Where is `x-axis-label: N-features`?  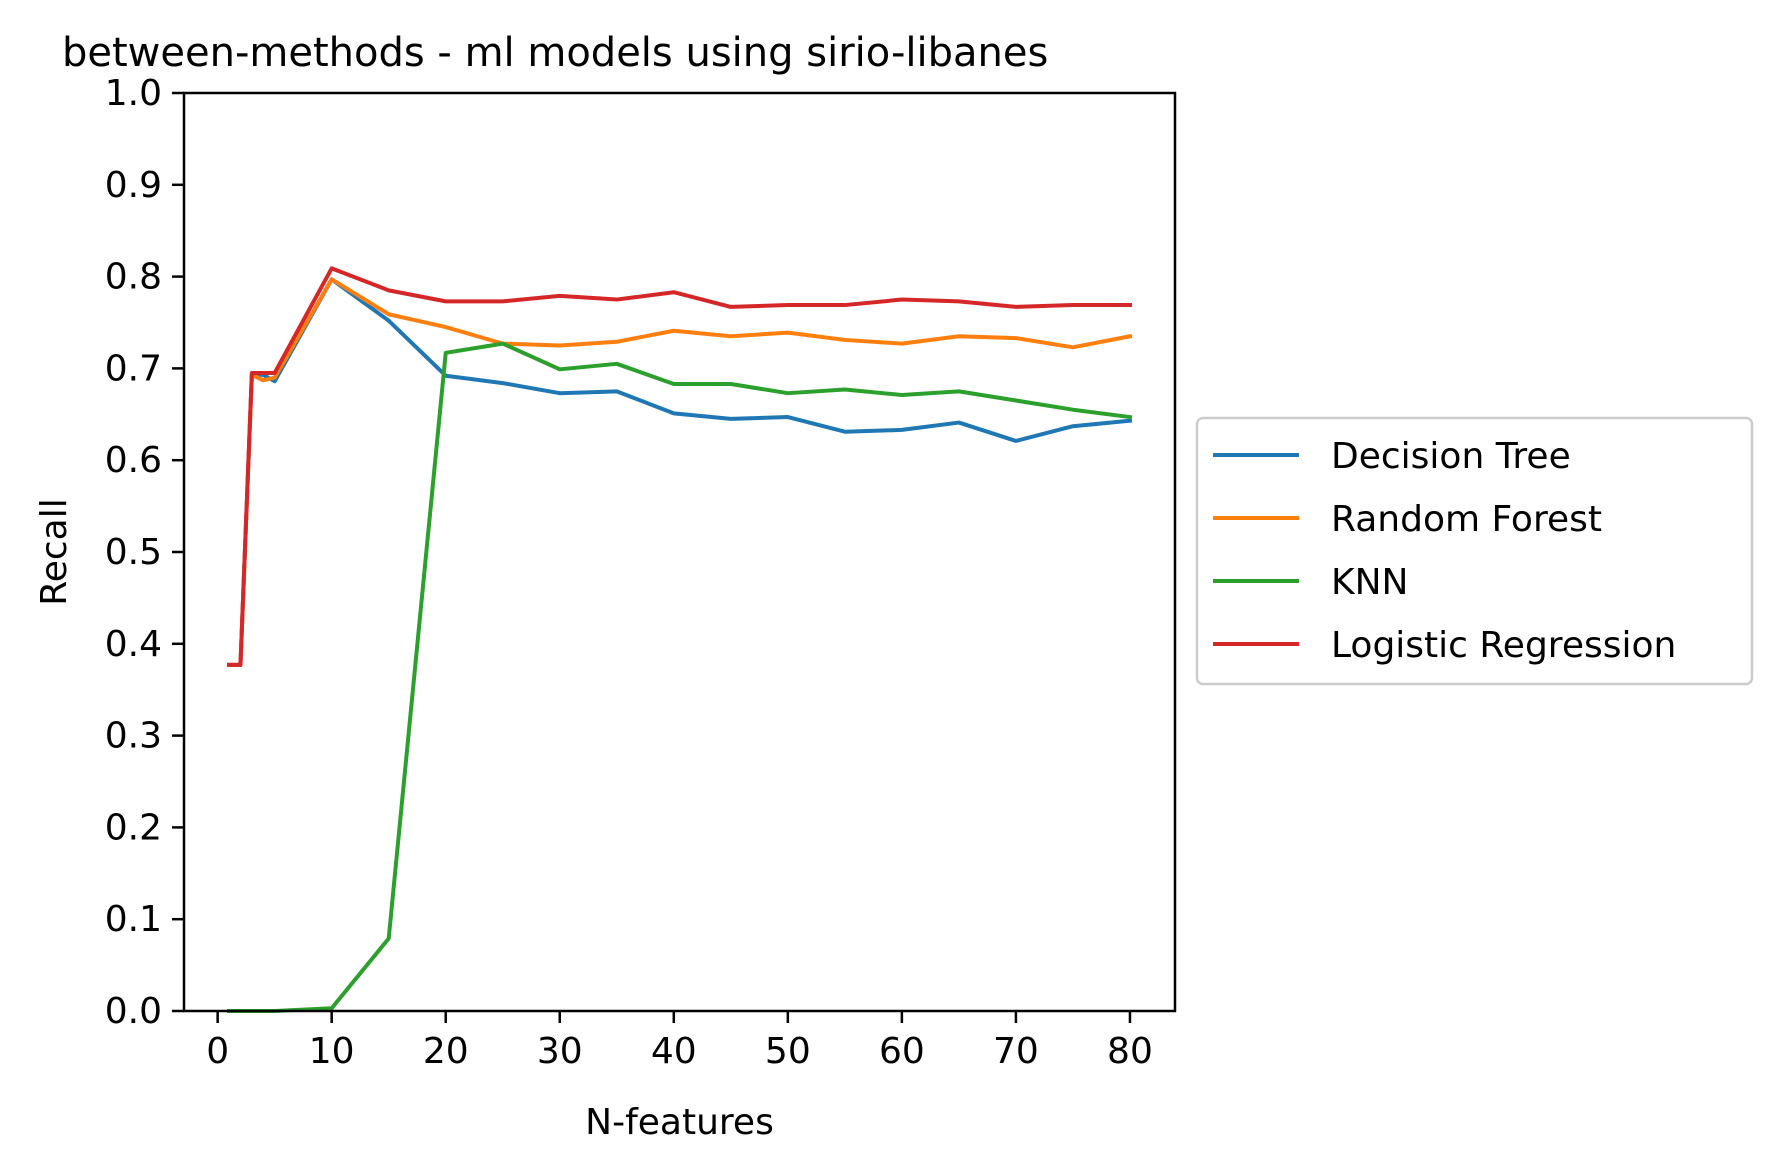 x-axis-label: N-features is located at coordinates (679, 1122).